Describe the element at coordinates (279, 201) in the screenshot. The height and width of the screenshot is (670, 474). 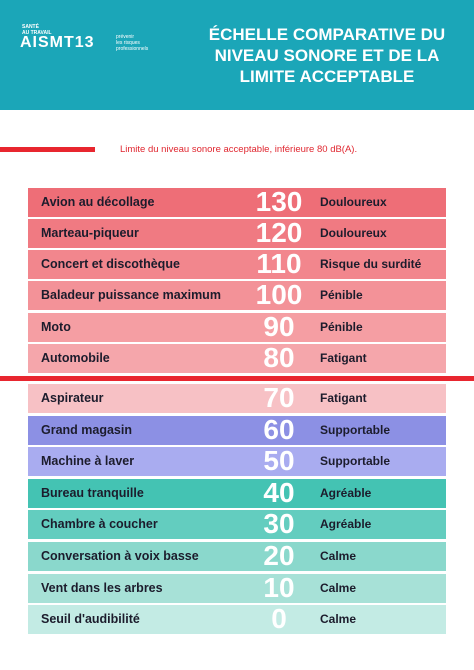
I see `db-level: 130` at that location.